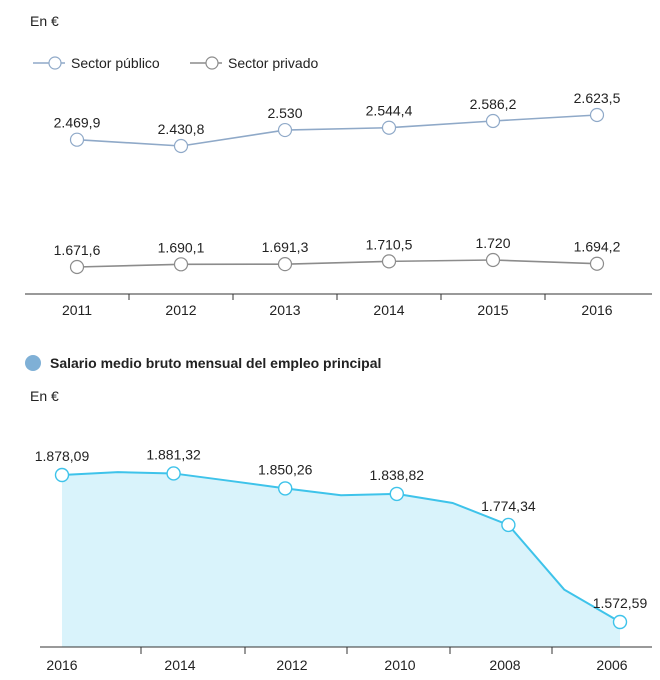 Image resolution: width=660 pixels, height=680 pixels. I want to click on data-label: 1.878,09, so click(62, 456).